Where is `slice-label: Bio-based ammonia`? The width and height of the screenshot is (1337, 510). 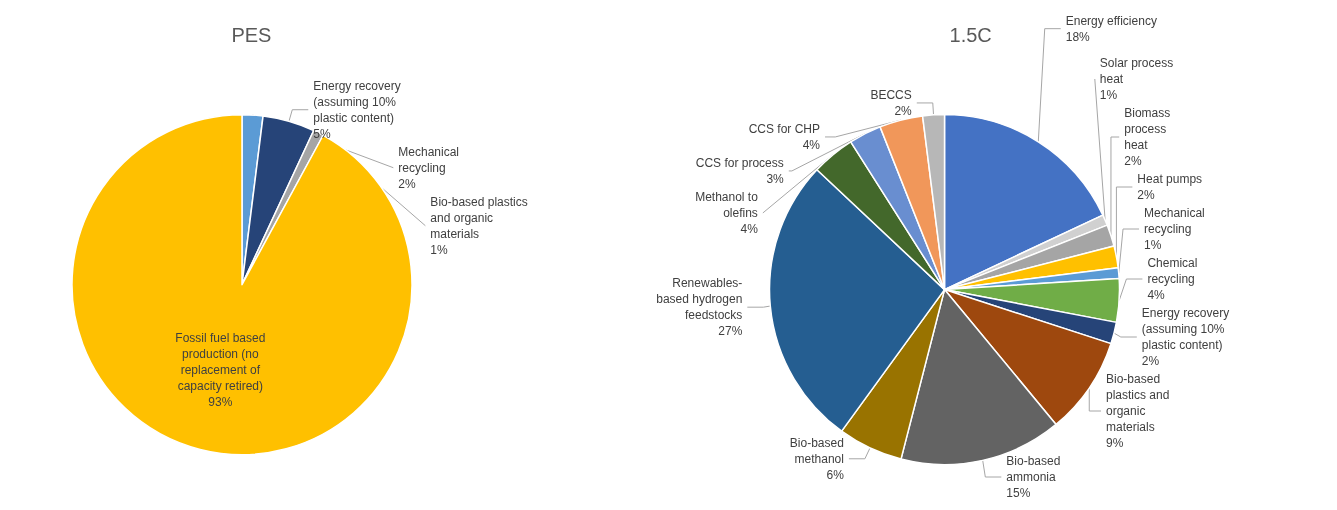
slice-label: Bio-based ammonia is located at coordinates (1033, 469).